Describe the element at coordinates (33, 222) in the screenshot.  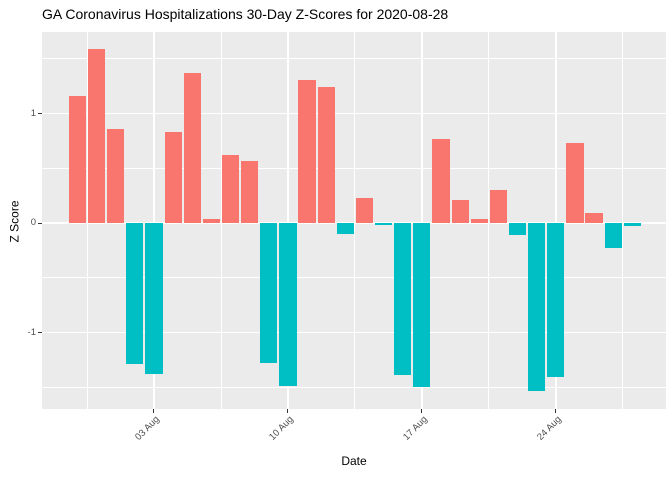
I see `y-tick-label: 0` at that location.